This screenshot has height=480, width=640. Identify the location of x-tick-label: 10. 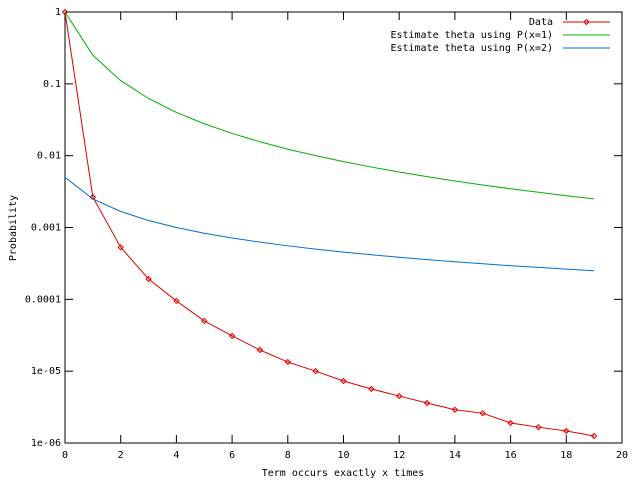
(343, 455).